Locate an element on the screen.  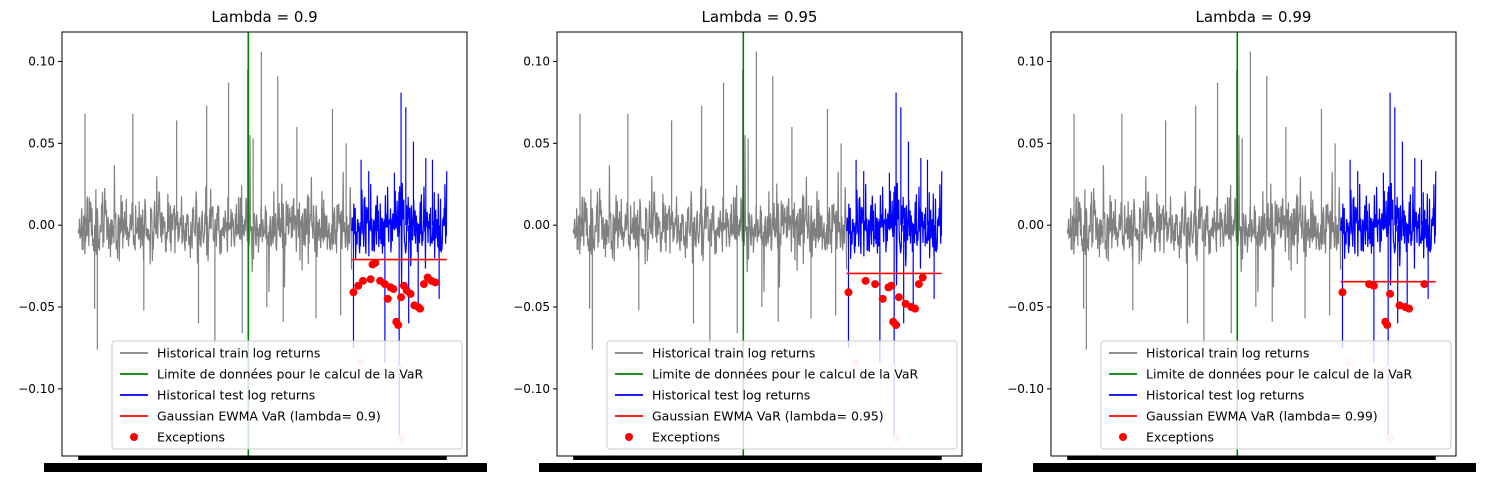
chart-title: Lambda = 0.9 is located at coordinates (264, 17).